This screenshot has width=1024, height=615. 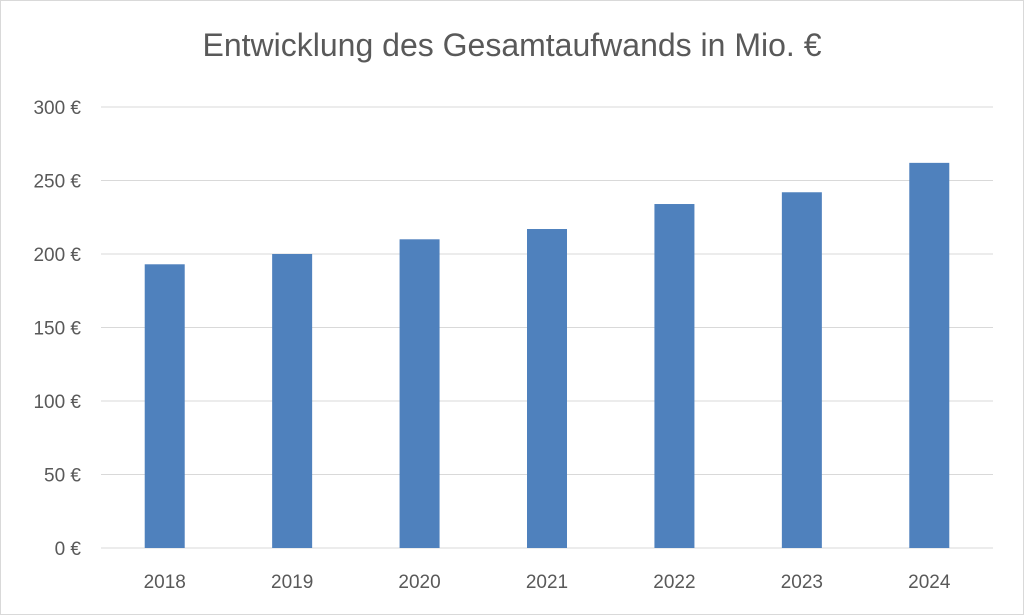 I want to click on x-tick-label: 2020, so click(x=419, y=582).